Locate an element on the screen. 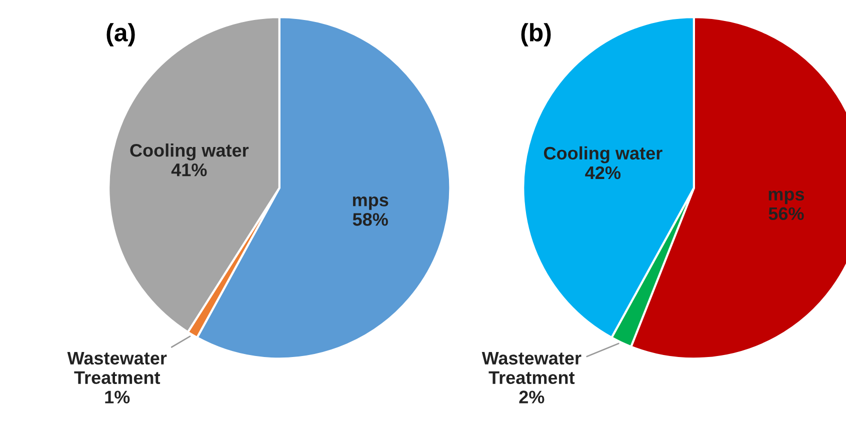 The width and height of the screenshot is (846, 427). chart-title: (a) is located at coordinates (120, 34).